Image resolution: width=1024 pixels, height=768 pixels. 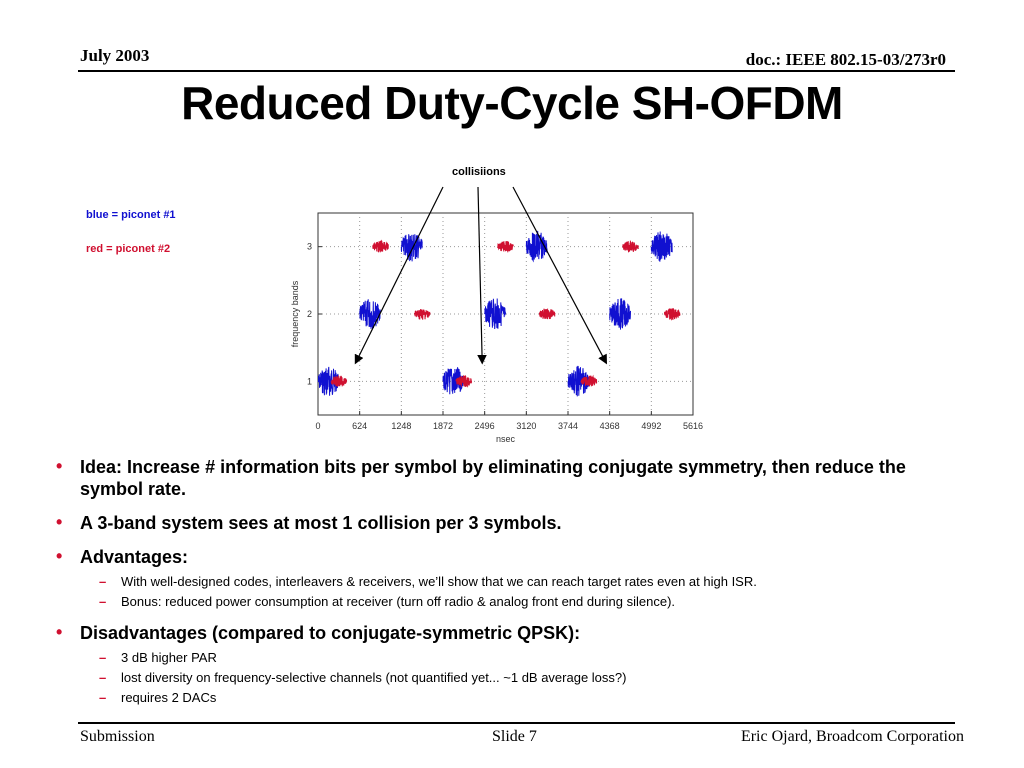 I want to click on bullet-item: • Advantages:, so click(x=511, y=557).